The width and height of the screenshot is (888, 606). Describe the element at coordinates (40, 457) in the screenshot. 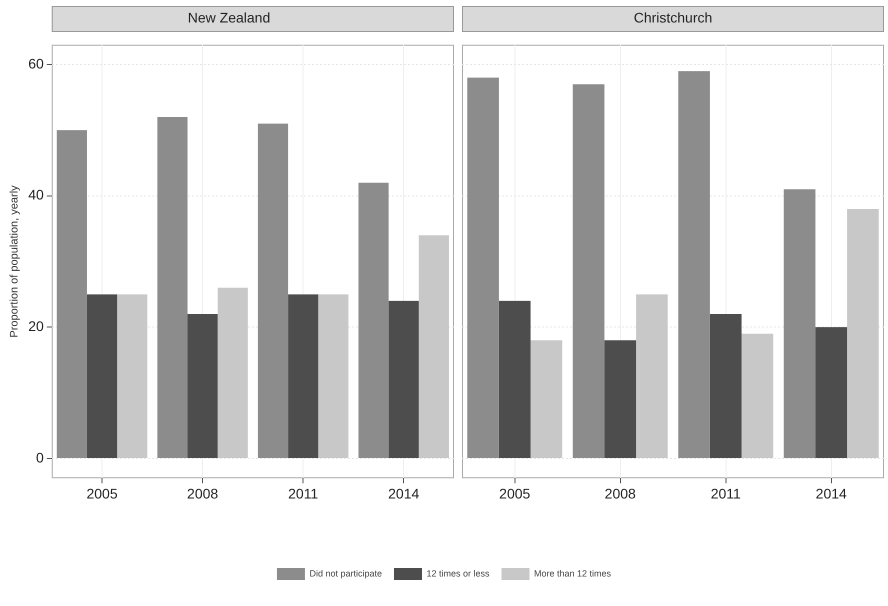

I see `y-tick-label: 0` at that location.